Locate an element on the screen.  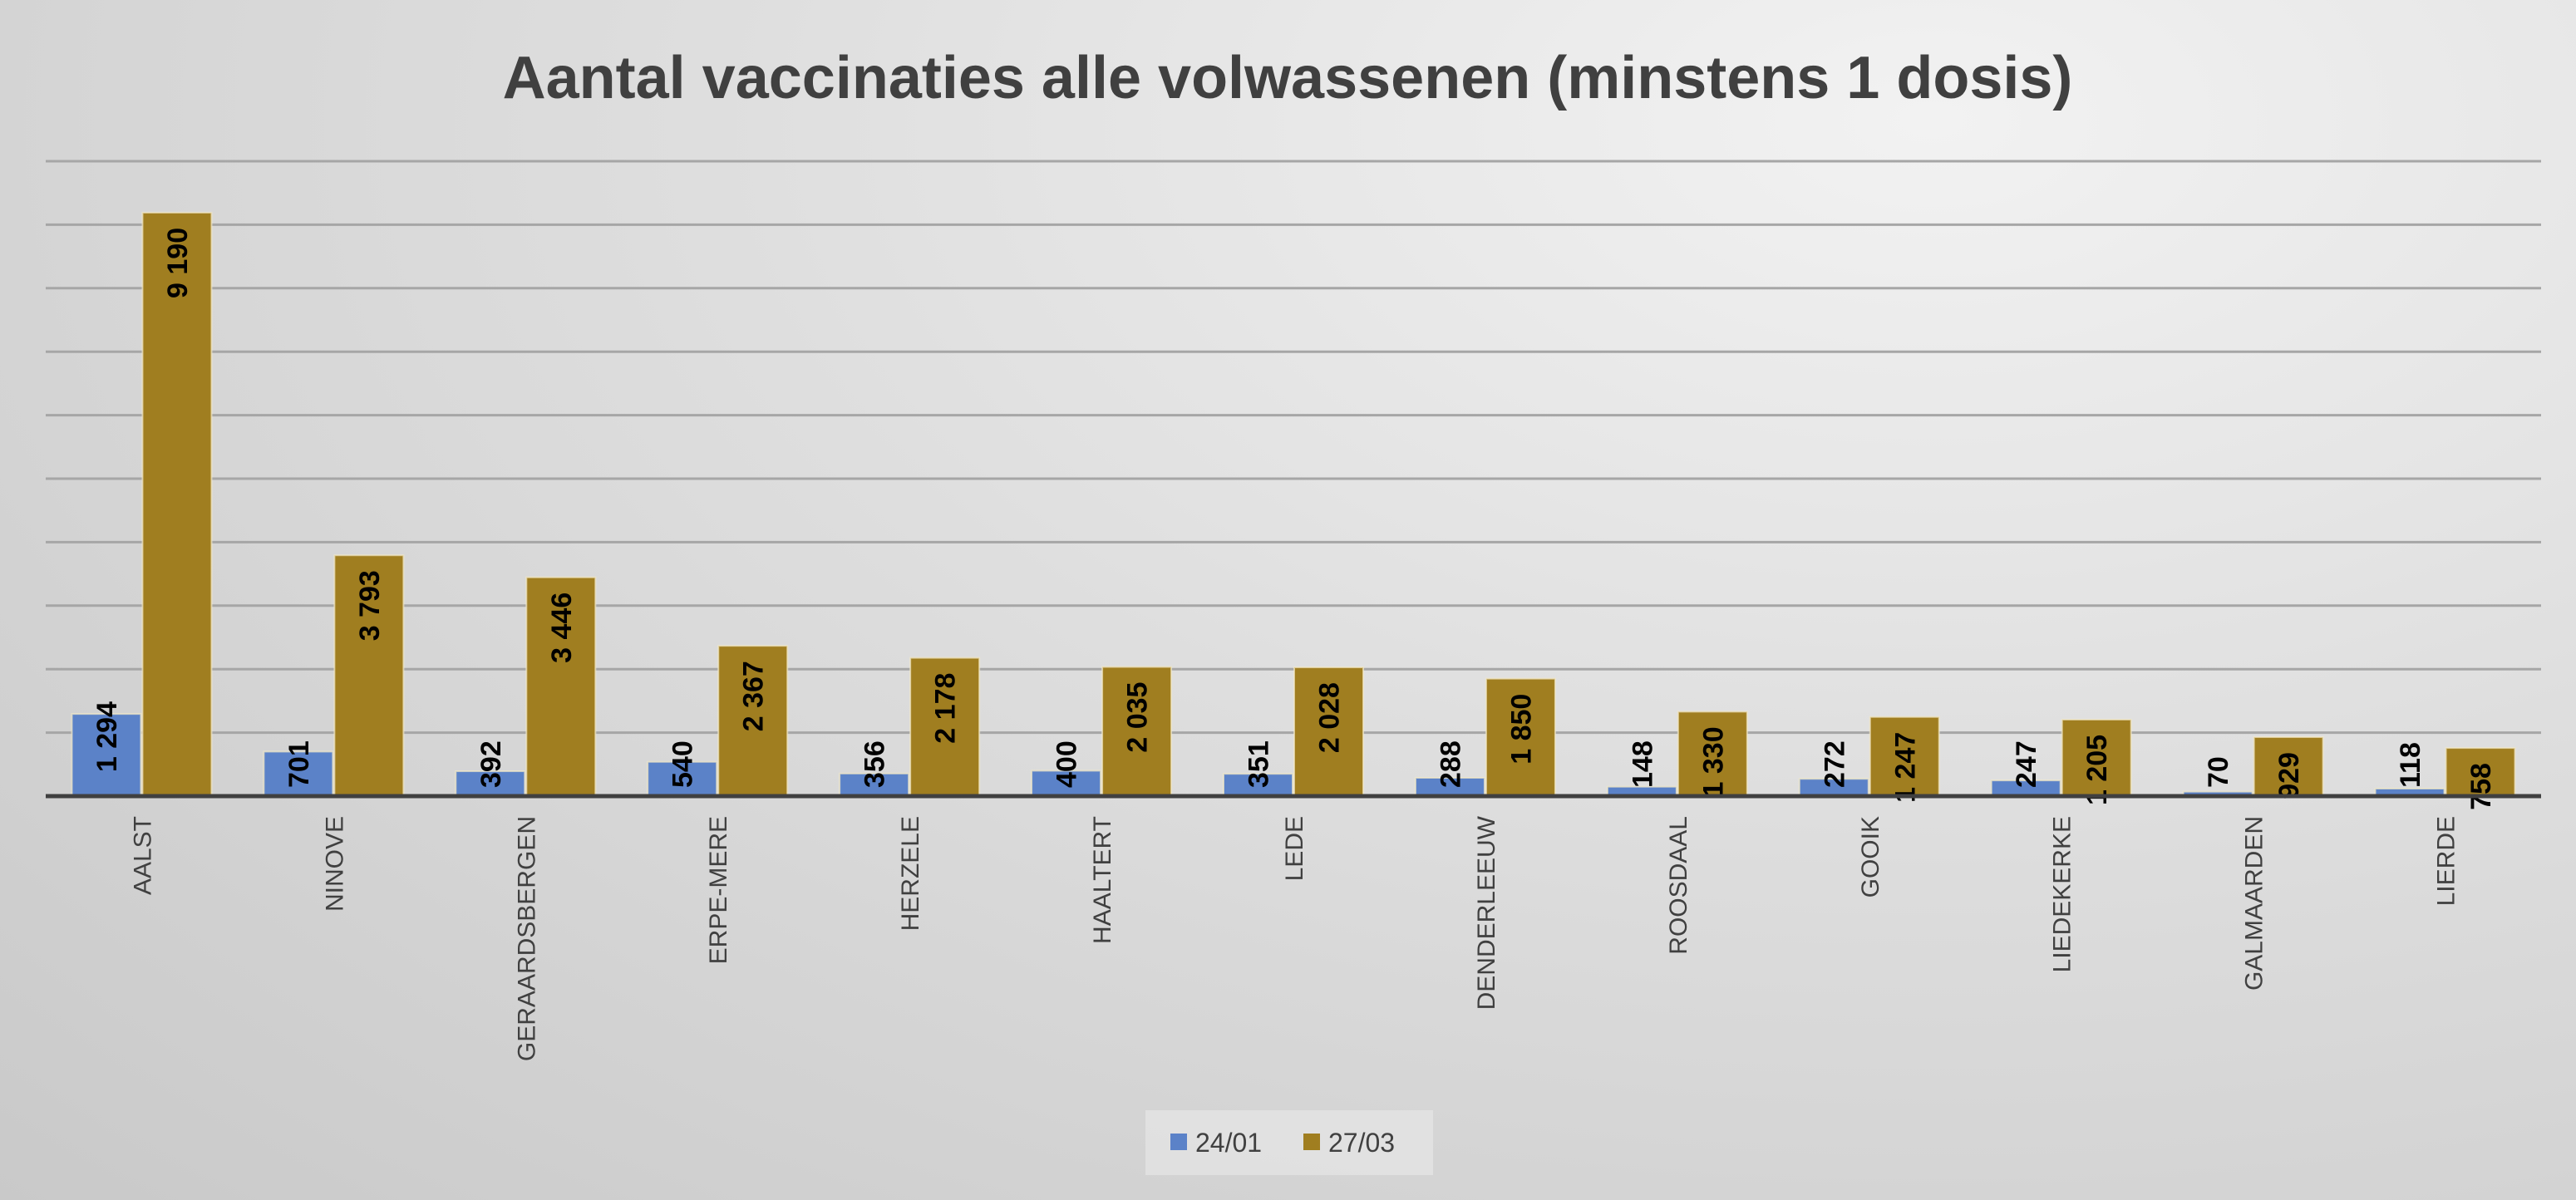
legend-label-series-2: 27/03 is located at coordinates (1361, 1143).